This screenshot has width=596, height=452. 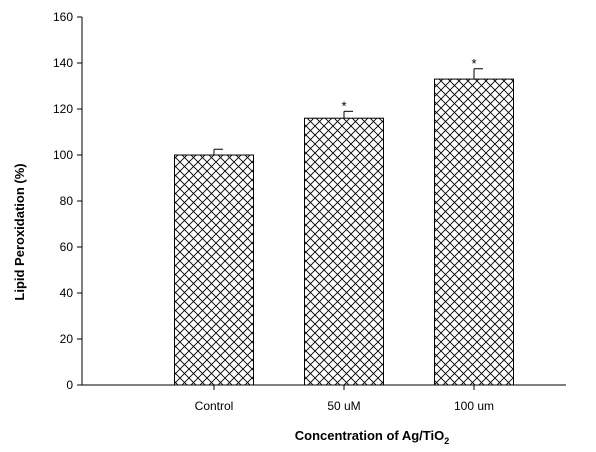 I want to click on y-tick-label: 40, so click(x=67, y=293).